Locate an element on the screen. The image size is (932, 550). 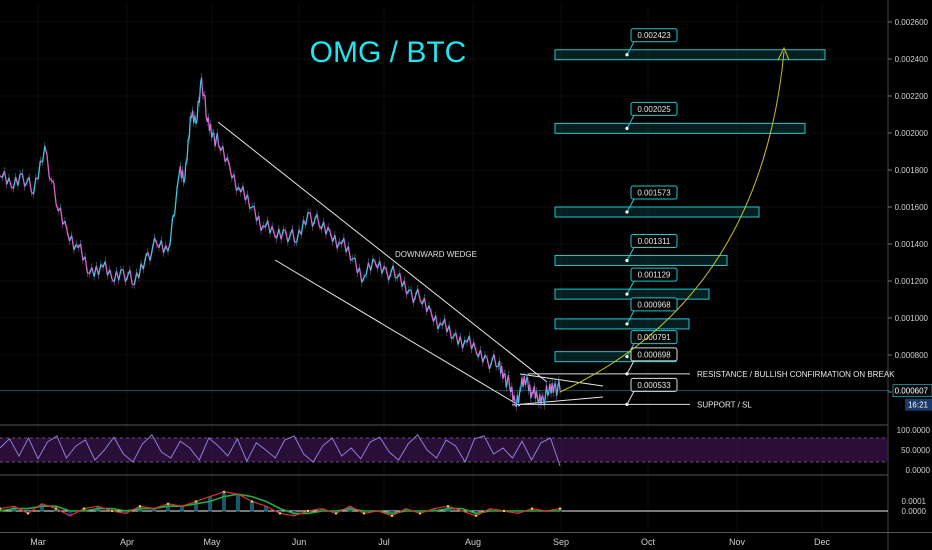
x-tick-label: Jul is located at coordinates (384, 542).